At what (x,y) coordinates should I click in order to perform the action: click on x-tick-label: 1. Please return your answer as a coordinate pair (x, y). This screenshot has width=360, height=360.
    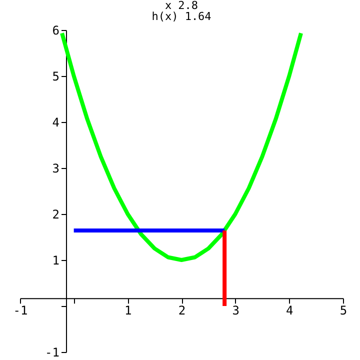
    Looking at the image, I should click on (128, 311).